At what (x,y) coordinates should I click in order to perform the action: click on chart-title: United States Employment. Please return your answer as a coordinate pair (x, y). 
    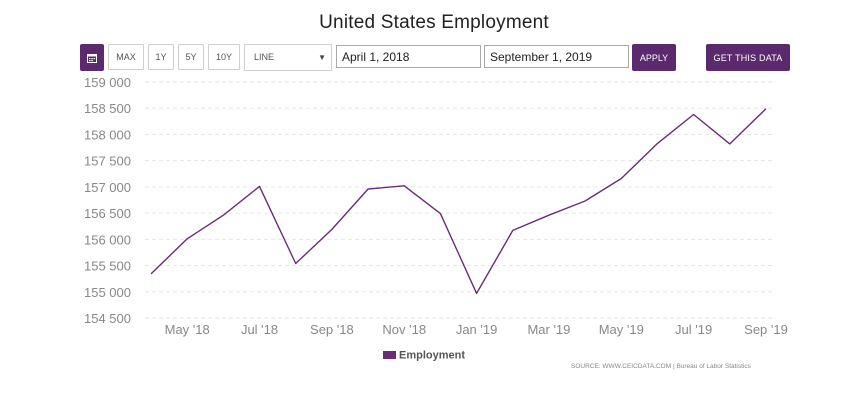
    Looking at the image, I should click on (434, 22).